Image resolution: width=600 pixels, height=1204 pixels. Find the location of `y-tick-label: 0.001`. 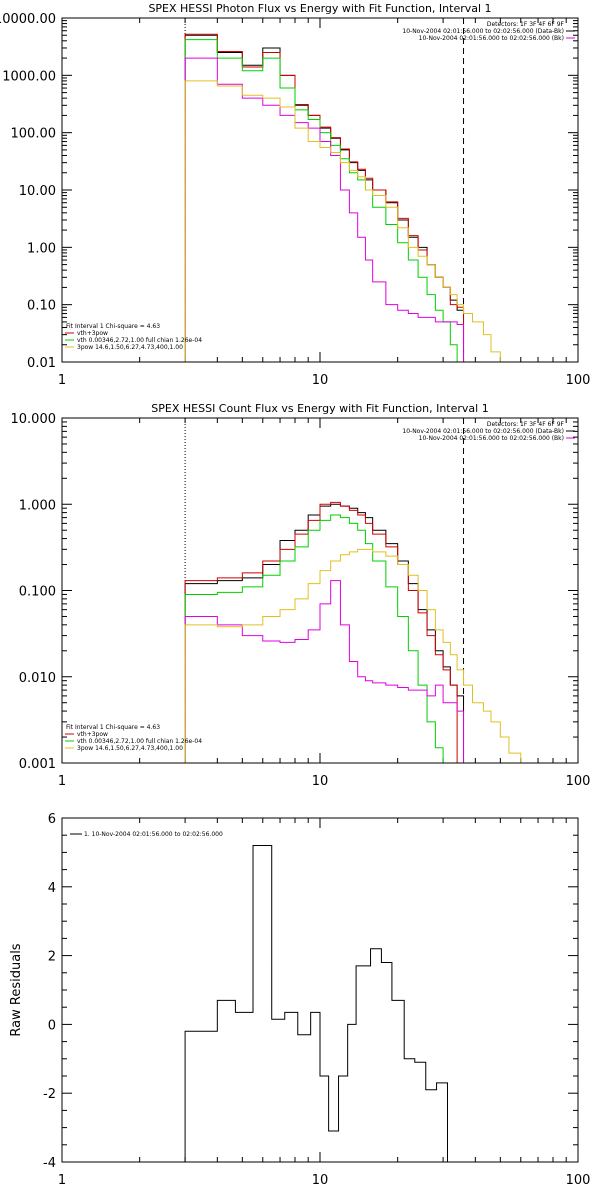

y-tick-label: 0.001 is located at coordinates (37, 764).